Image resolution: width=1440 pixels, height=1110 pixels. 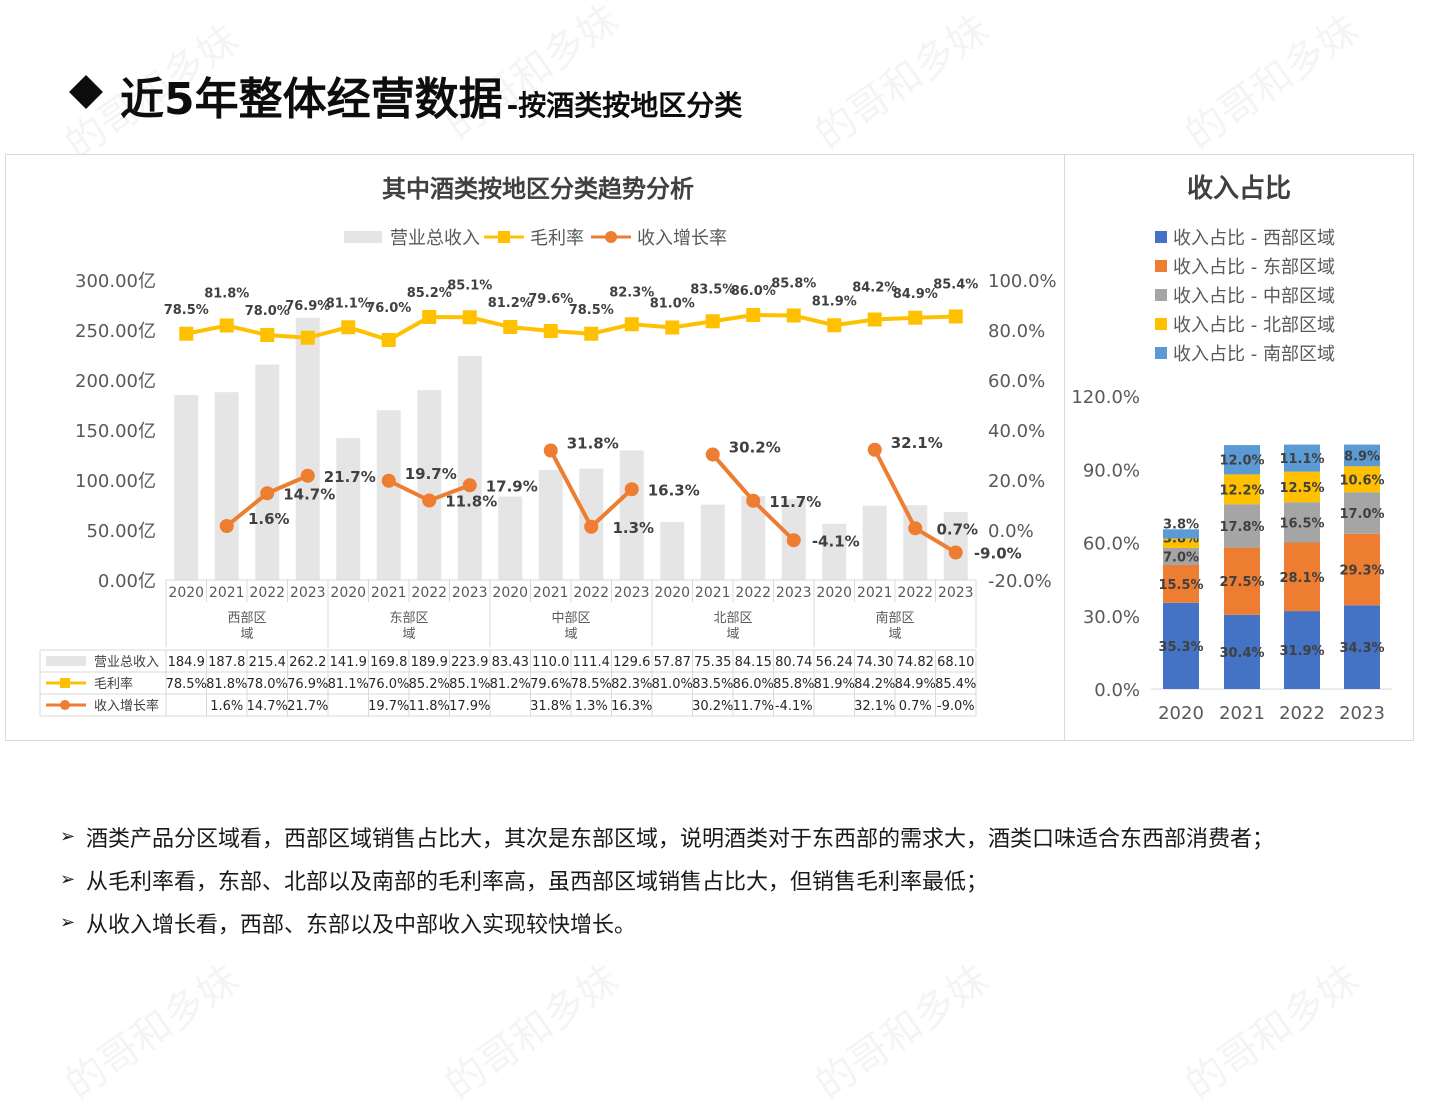 What do you see at coordinates (309, 494) in the screenshot?
I see `growth-rate-label: 14.7%` at bounding box center [309, 494].